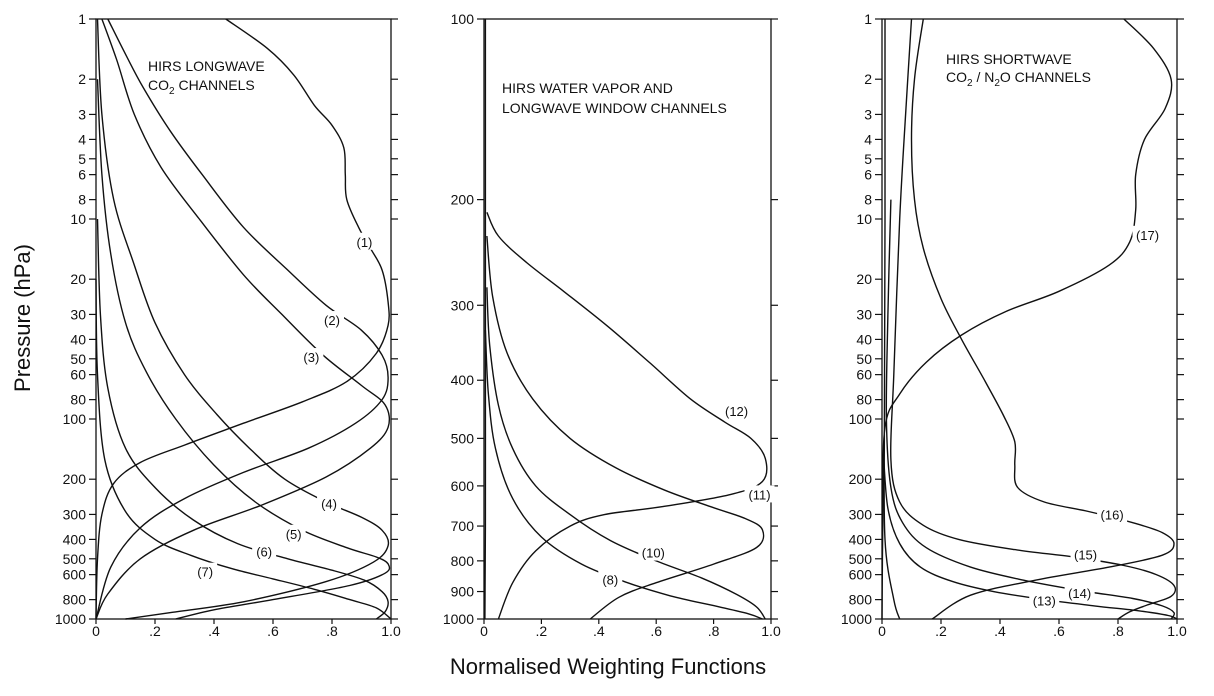  What do you see at coordinates (864, 400) in the screenshot?
I see `y-tick-label: 80` at bounding box center [864, 400].